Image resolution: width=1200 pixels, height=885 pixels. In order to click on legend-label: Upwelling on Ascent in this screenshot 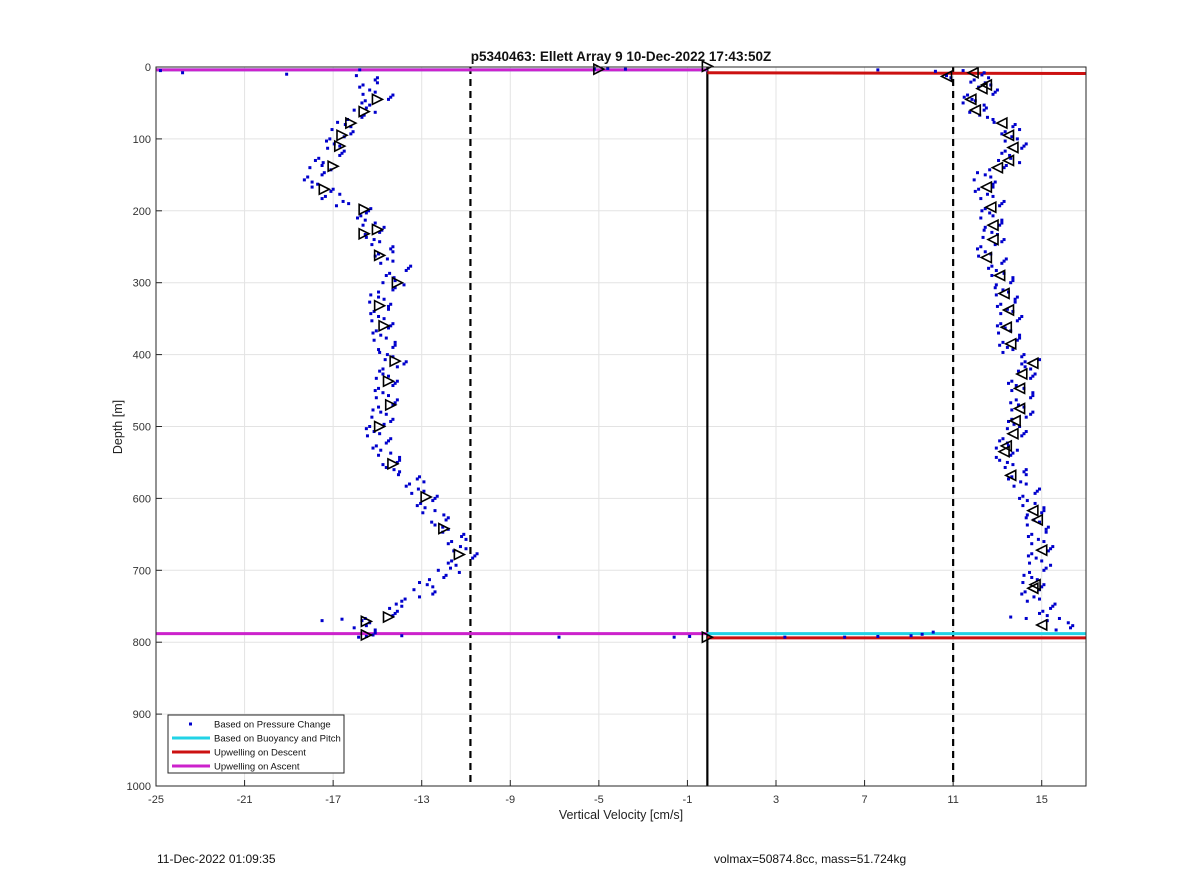, I will do `click(257, 767)`.